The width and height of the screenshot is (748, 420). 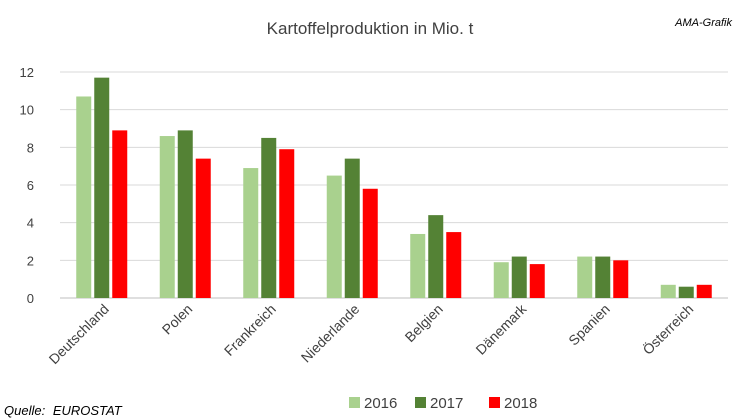 I want to click on legend-label-2016: 2016, so click(x=380, y=403).